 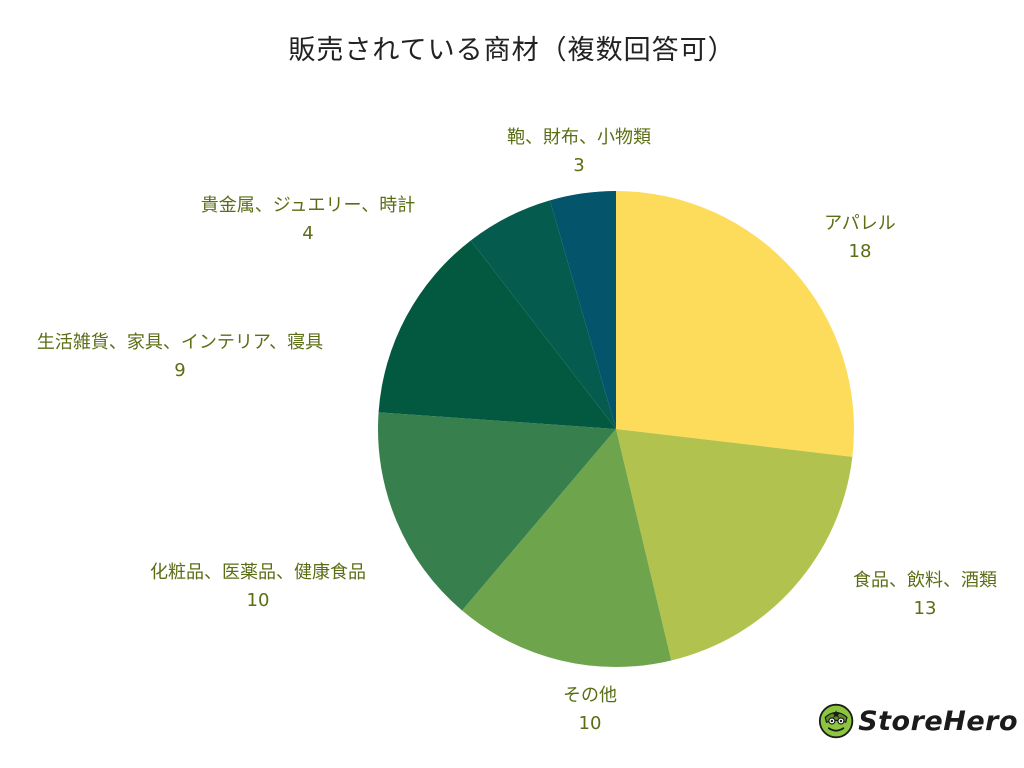 What do you see at coordinates (579, 137) in the screenshot?
I see `slice-label-7: 鞄、財布、小物類` at bounding box center [579, 137].